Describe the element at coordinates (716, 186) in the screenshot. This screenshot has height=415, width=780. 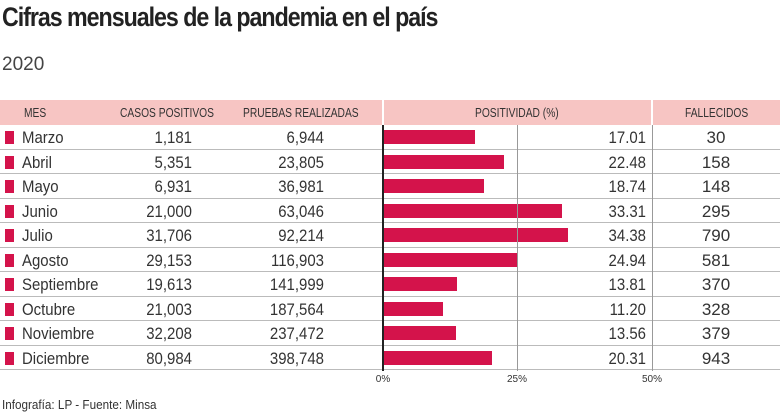
I see `cell-fallecidos: 148` at that location.